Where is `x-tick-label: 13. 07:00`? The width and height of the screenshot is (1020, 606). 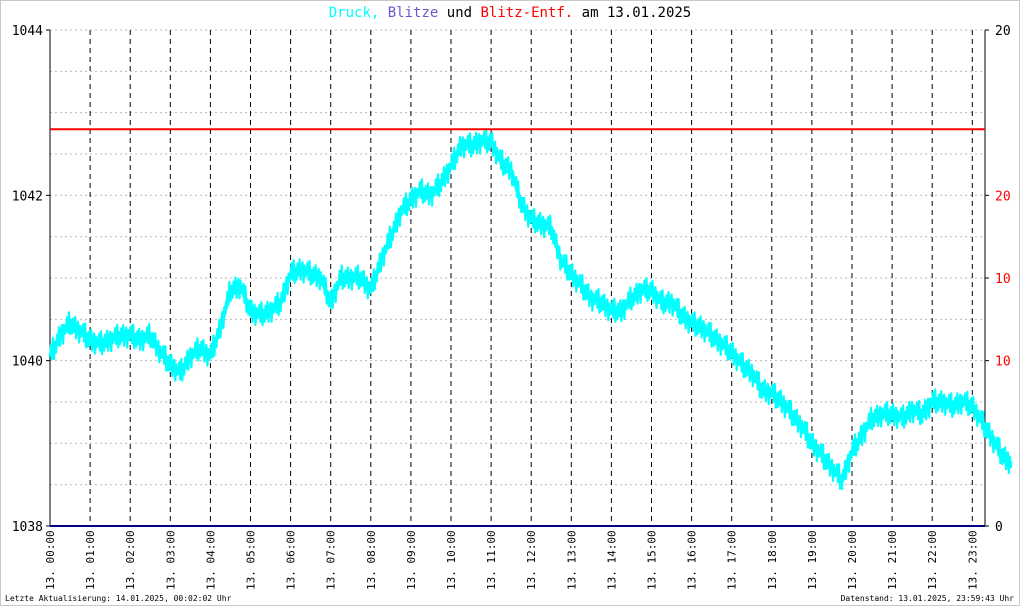 x-tick-label: 13. 07:00 is located at coordinates (331, 560).